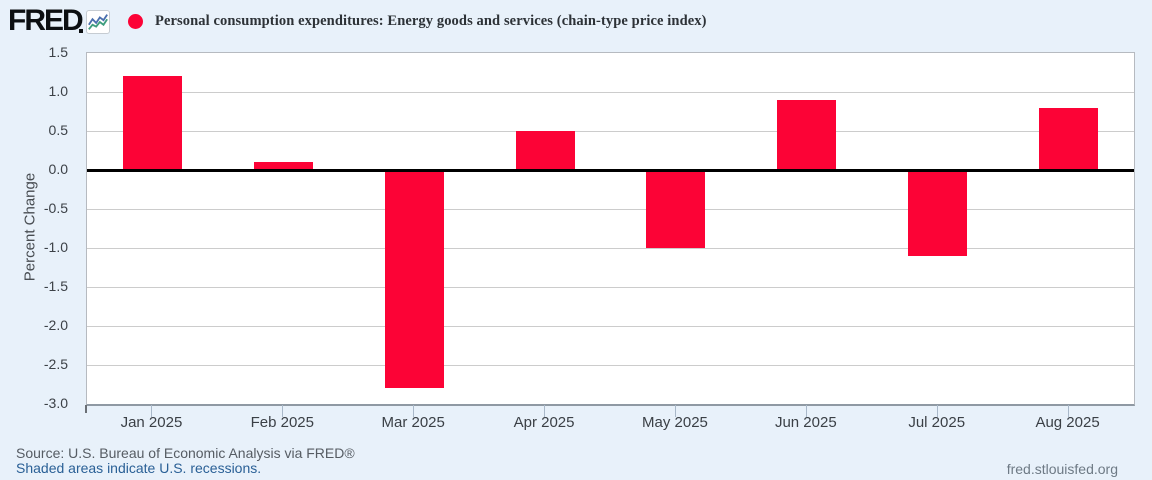  I want to click on recessions-note-link: Shaded areas indicate U.S. recessions., so click(139, 468).